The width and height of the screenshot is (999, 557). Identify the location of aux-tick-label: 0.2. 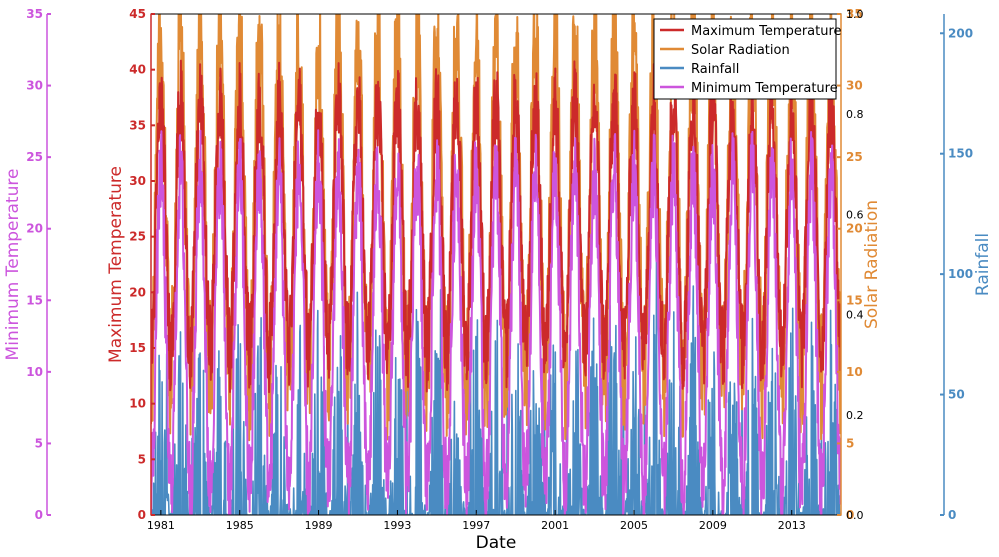
(855, 415).